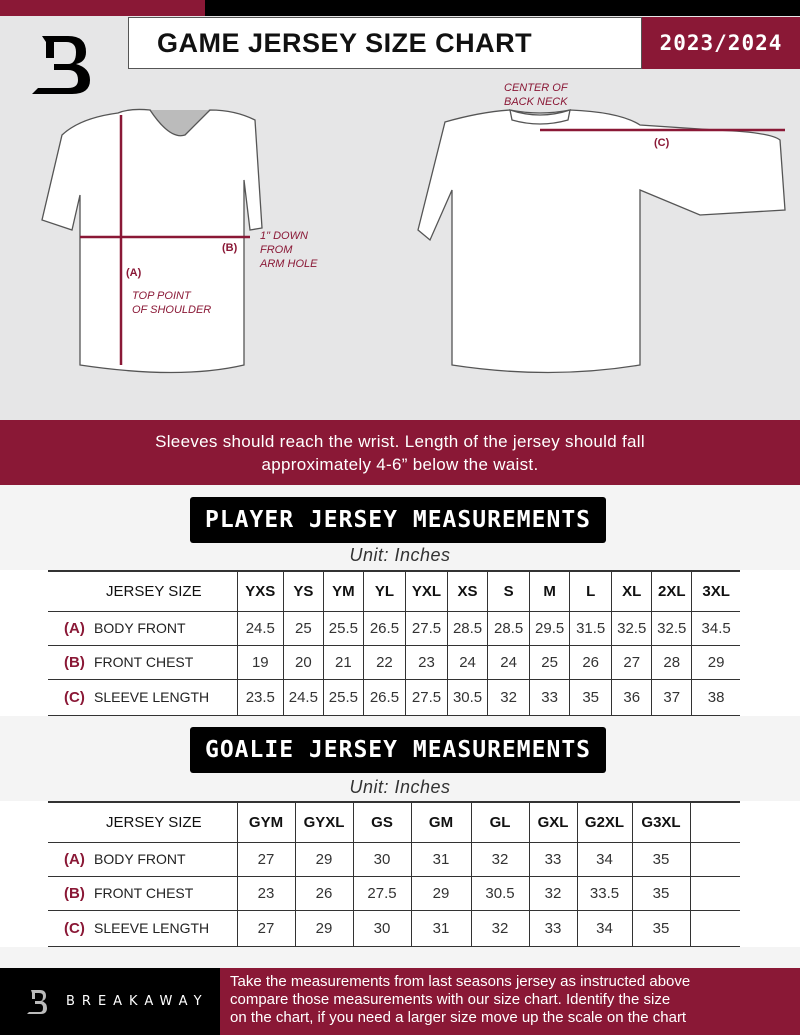 The image size is (800, 1035). Describe the element at coordinates (74, 697) in the screenshot. I see `measure-letter: (C)` at that location.